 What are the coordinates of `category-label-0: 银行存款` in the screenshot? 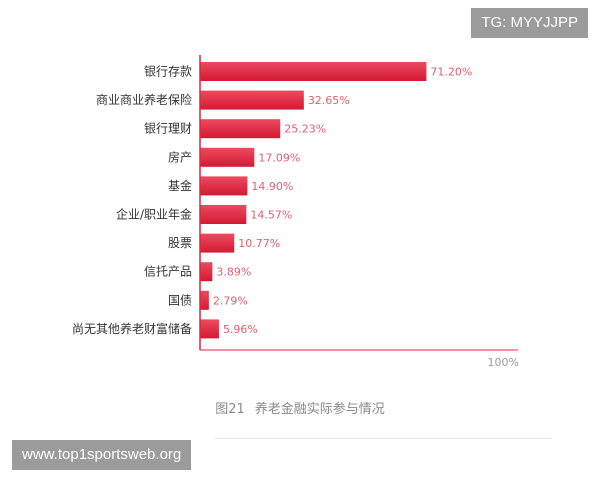 It's located at (168, 72).